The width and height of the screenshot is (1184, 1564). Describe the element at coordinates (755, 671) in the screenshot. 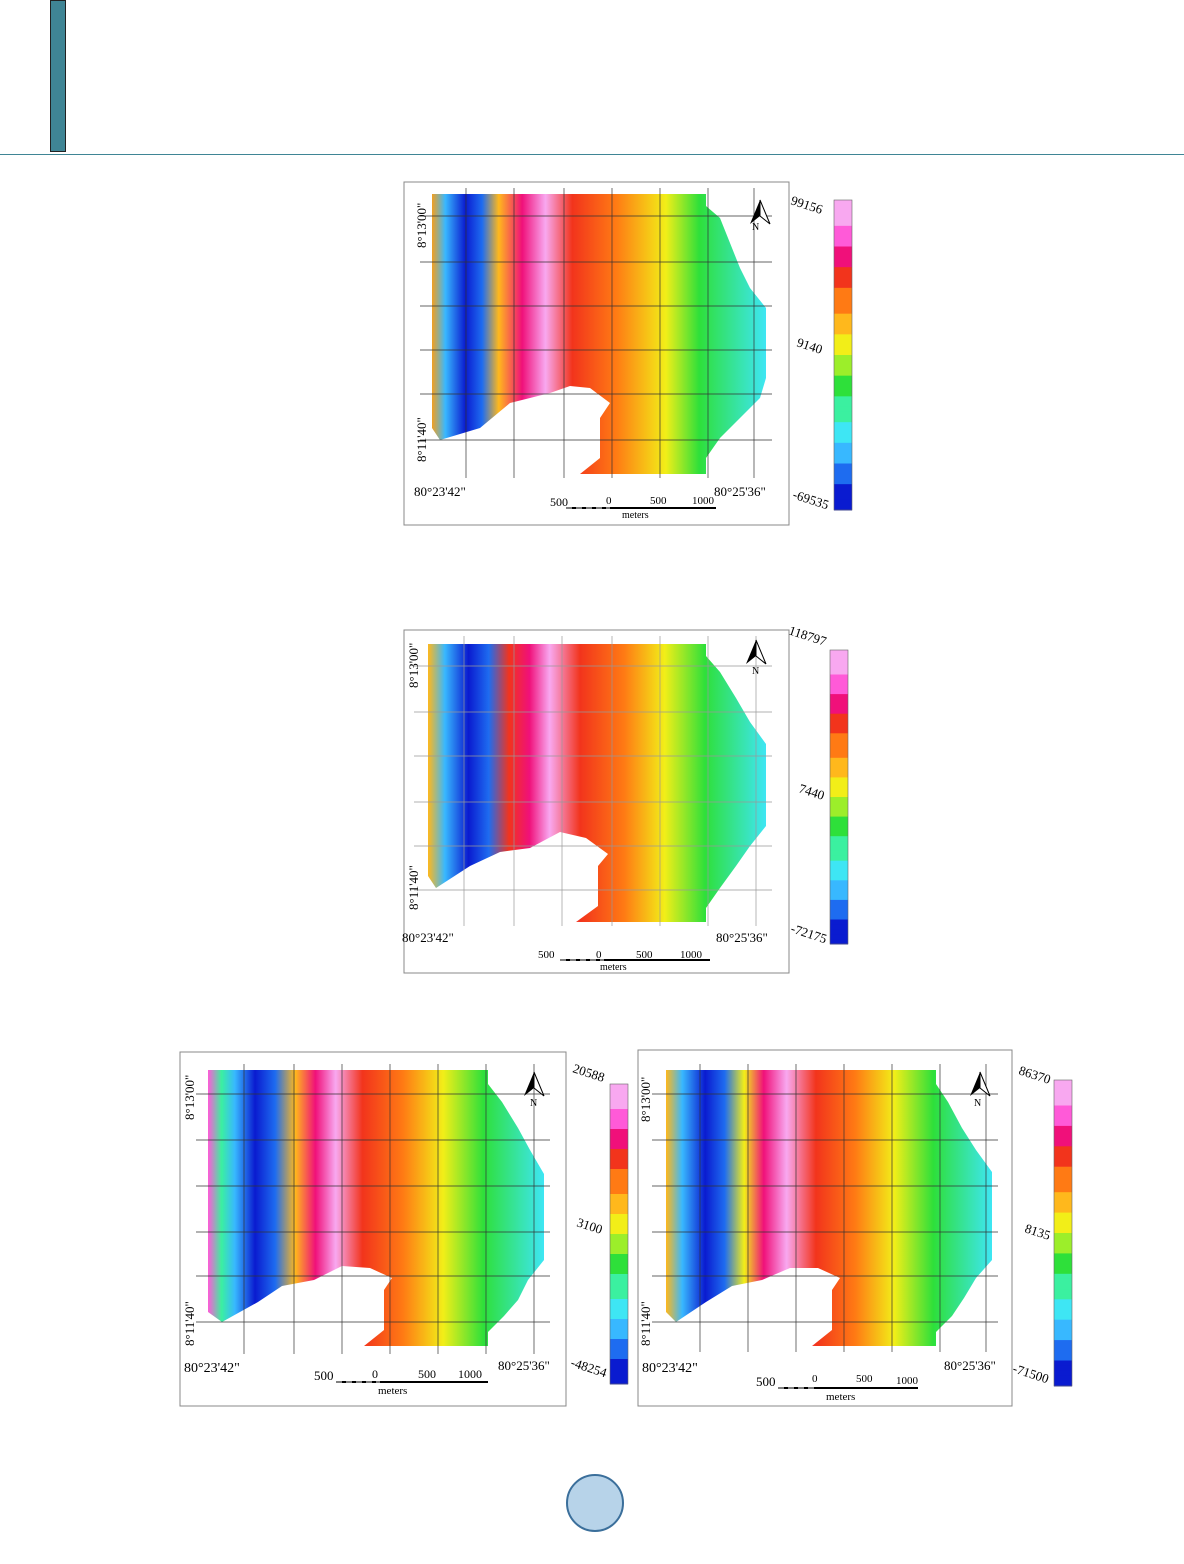

I see `north-label: N` at that location.